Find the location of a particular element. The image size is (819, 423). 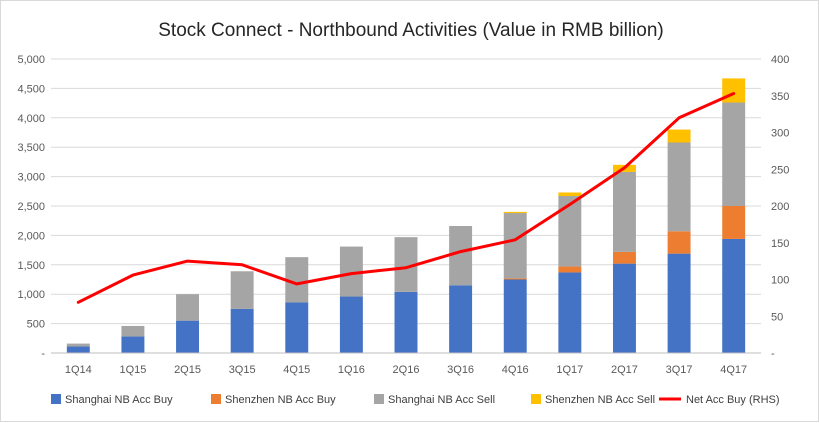

x-tick-label: 4Q16 is located at coordinates (515, 370).